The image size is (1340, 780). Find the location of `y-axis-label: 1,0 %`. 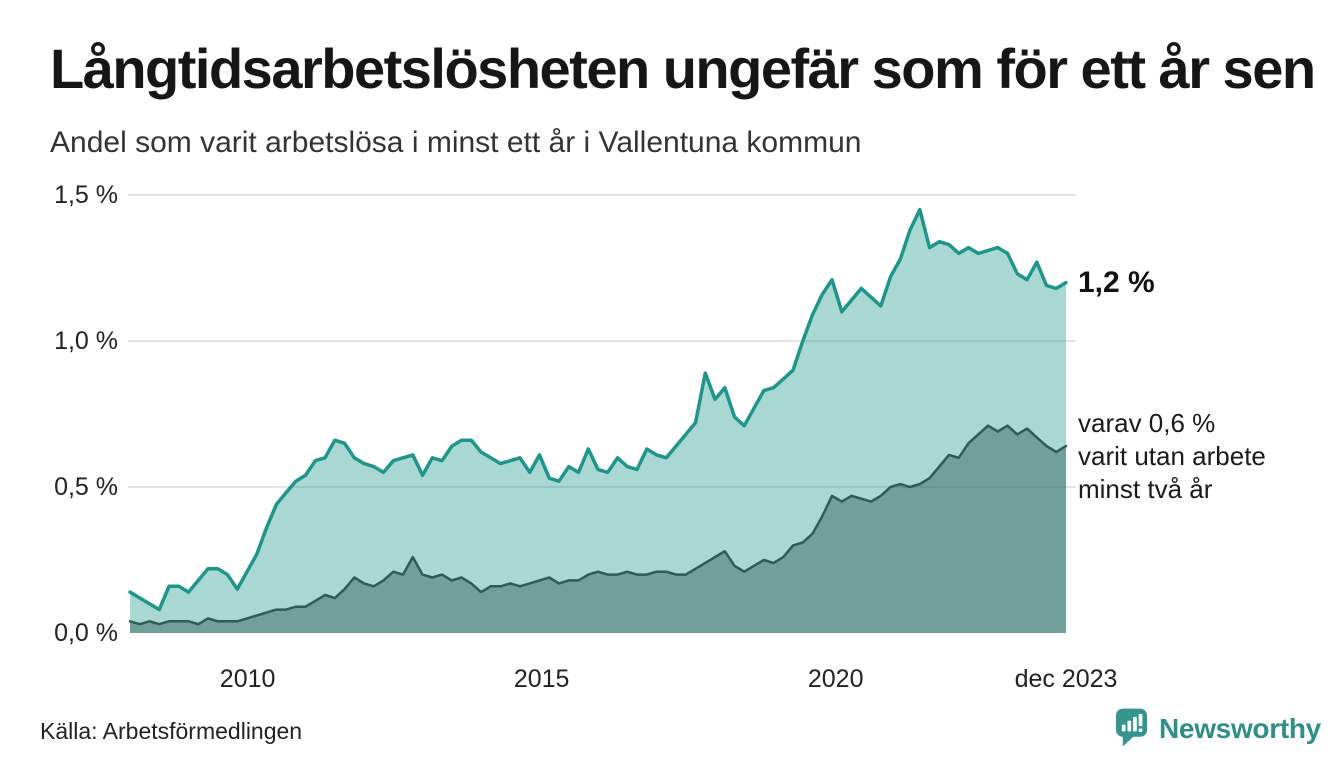

y-axis-label: 1,0 % is located at coordinates (86, 341).